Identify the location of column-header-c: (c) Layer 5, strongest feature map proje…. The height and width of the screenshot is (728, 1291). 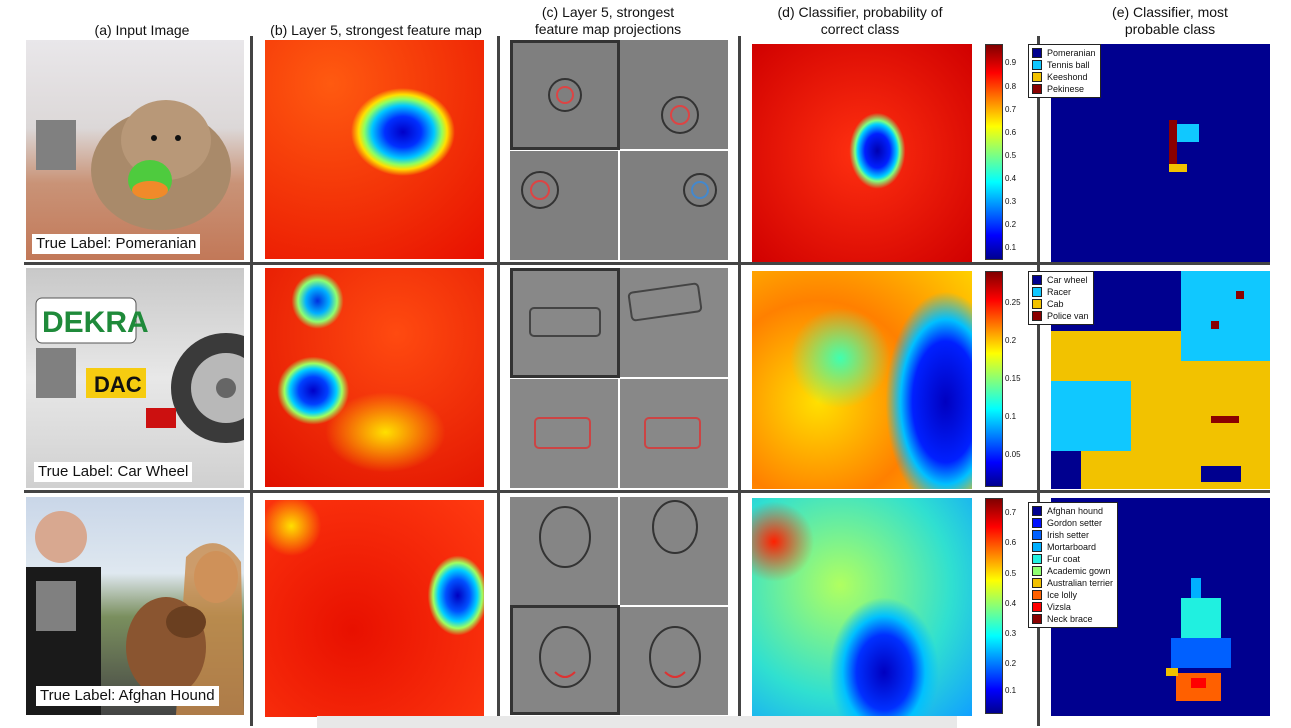
(608, 20).